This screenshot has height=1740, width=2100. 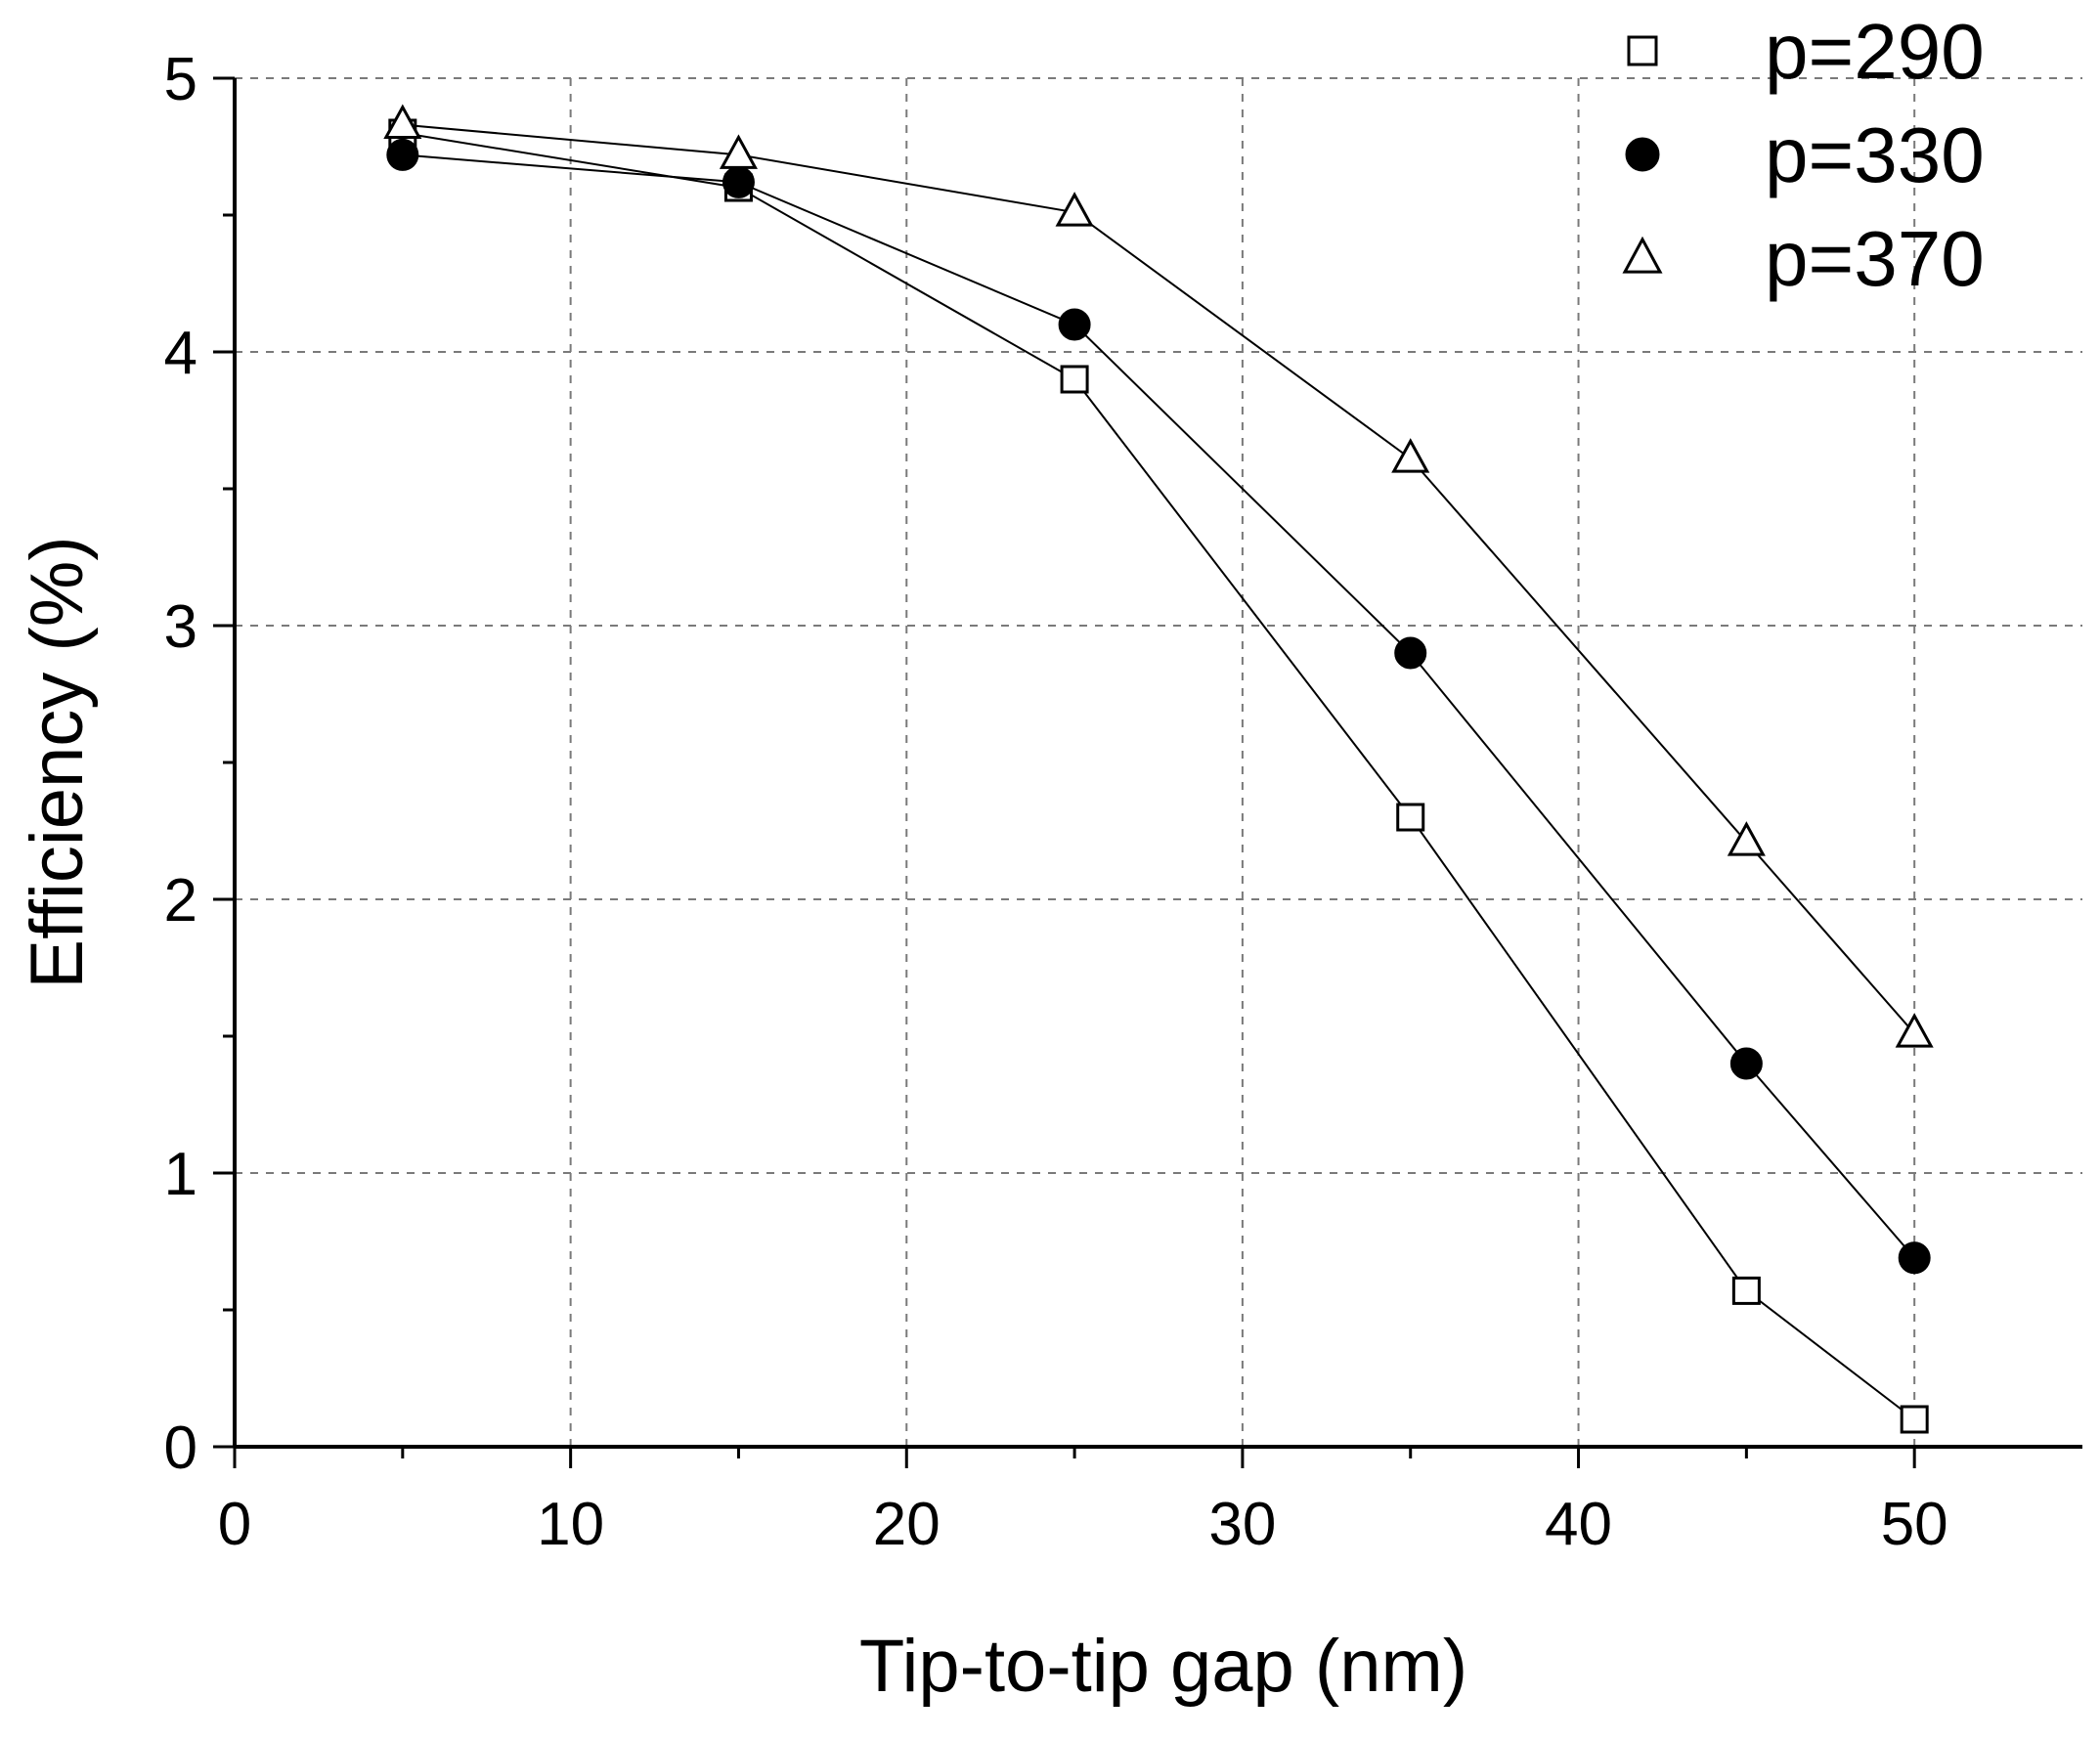 What do you see at coordinates (1242, 1524) in the screenshot?
I see `x-tick-label-30: 30` at bounding box center [1242, 1524].